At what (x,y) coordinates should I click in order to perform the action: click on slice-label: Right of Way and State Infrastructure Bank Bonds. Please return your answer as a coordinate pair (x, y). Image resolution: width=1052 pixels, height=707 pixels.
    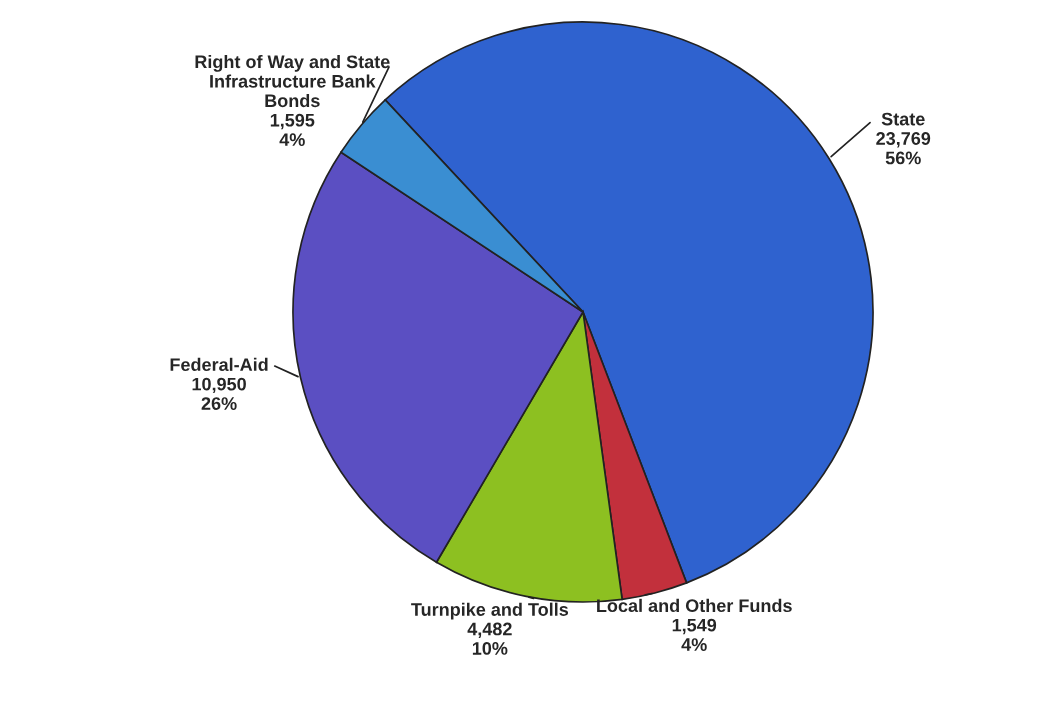
    Looking at the image, I should click on (292, 81).